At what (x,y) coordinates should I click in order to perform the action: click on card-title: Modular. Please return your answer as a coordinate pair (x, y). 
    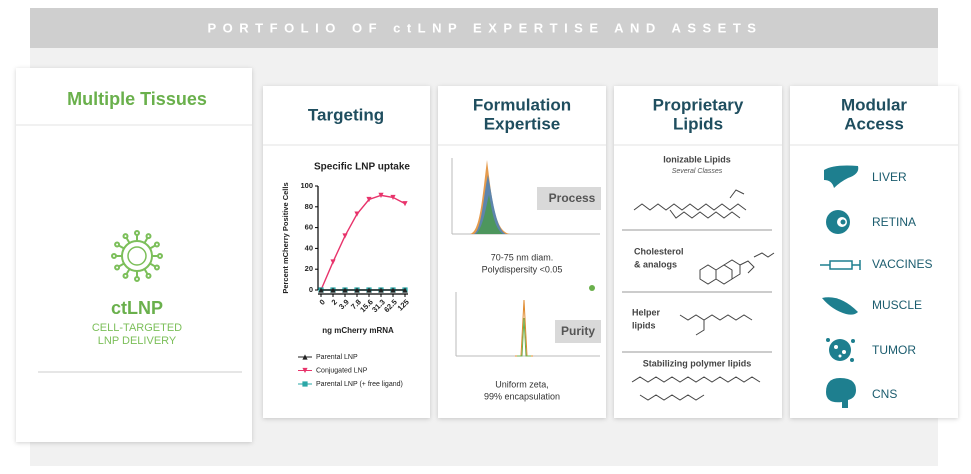
    Looking at the image, I should click on (874, 104).